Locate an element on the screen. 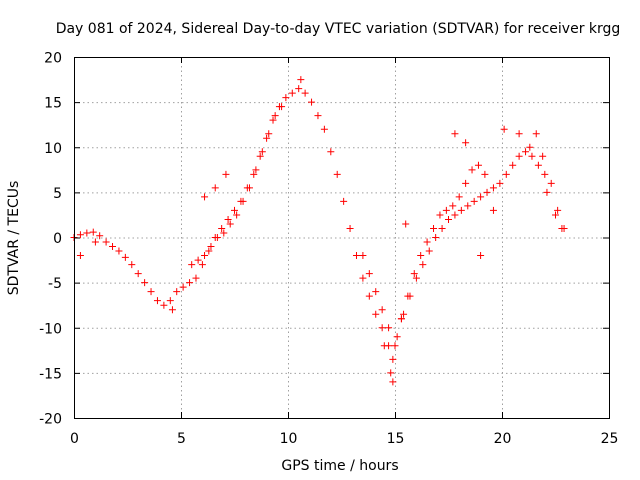  y-tick-label: 5 is located at coordinates (57, 194).